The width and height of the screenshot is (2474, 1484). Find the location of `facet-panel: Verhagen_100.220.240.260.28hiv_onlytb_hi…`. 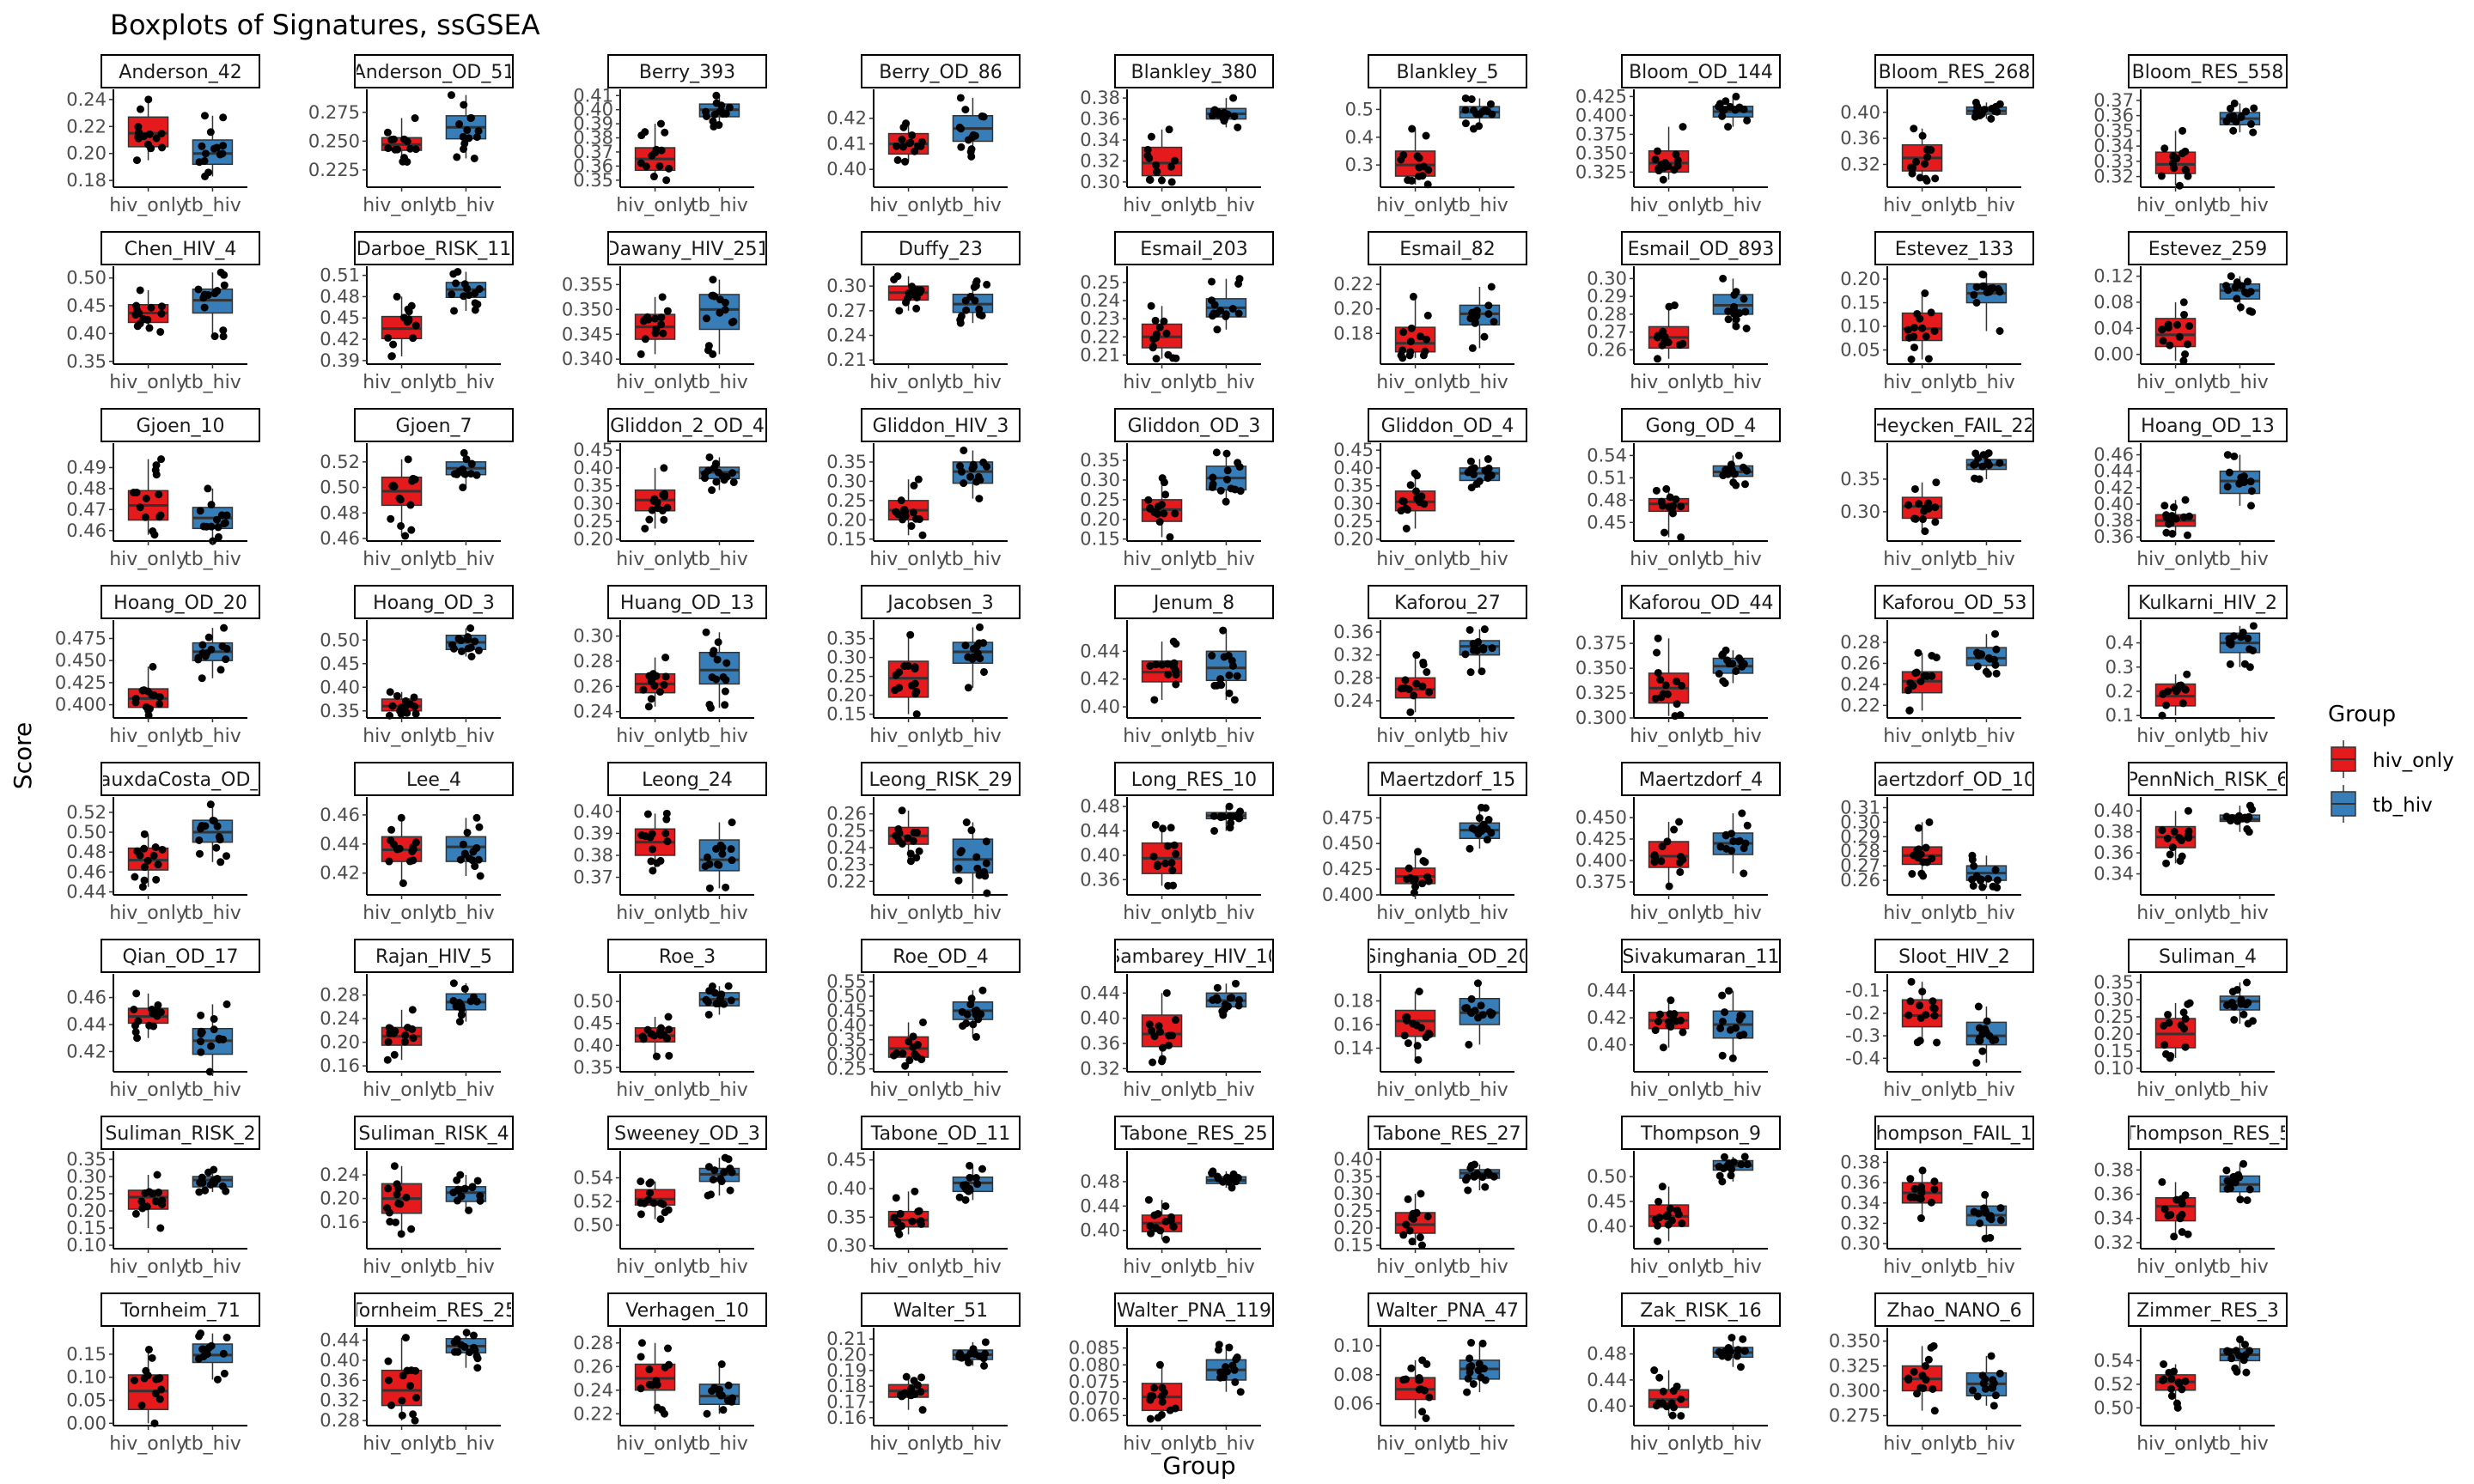

facet-panel: Verhagen_100.220.240.260.28hiv_onlytb_hi… is located at coordinates (670, 1373).